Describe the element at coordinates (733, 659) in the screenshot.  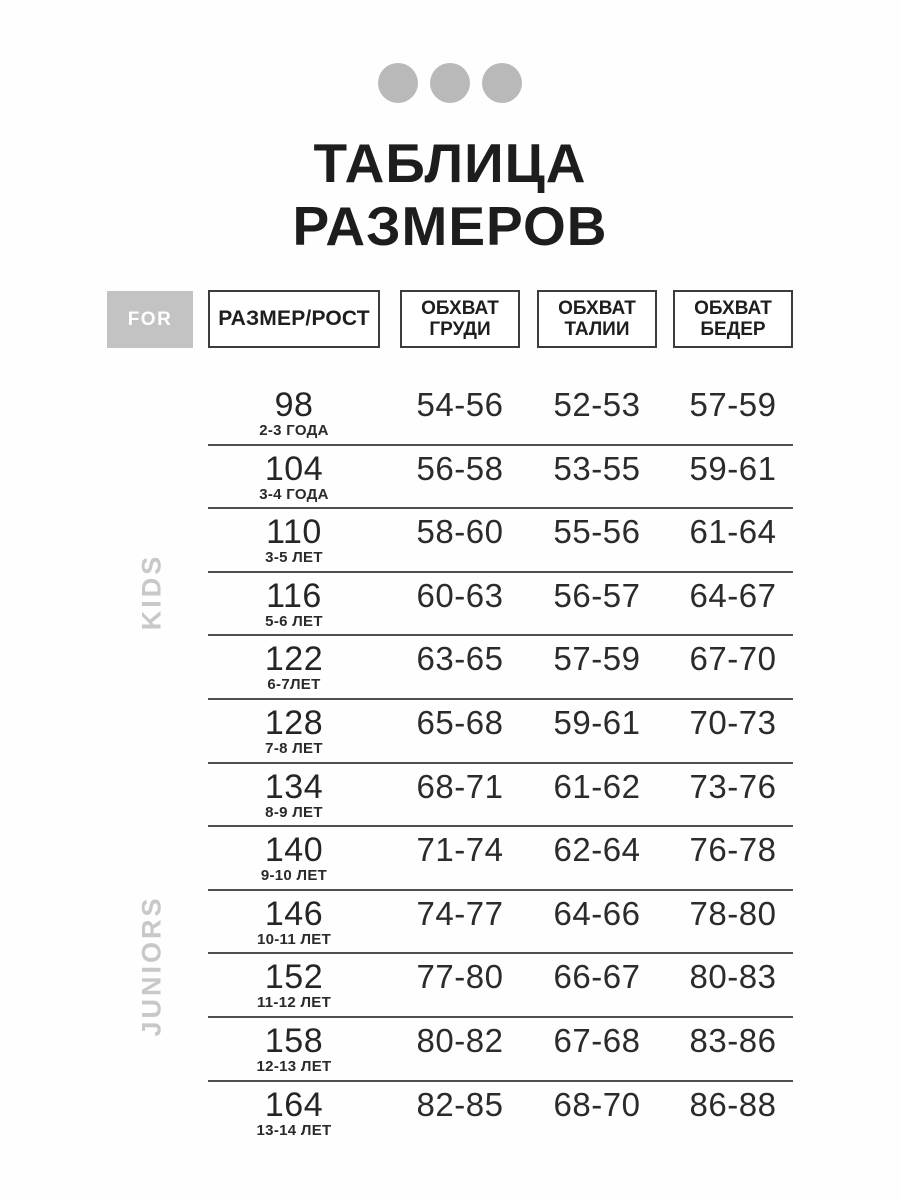
I see `hips-value: 67-70` at that location.